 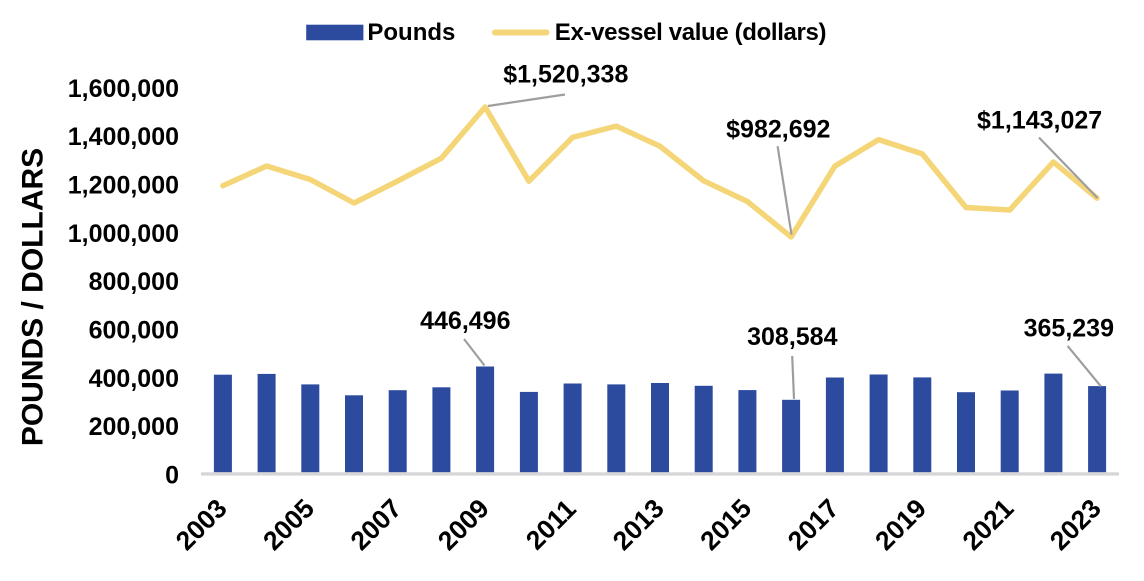 What do you see at coordinates (123, 137) in the screenshot?
I see `svg-text: 1,400,000` at bounding box center [123, 137].